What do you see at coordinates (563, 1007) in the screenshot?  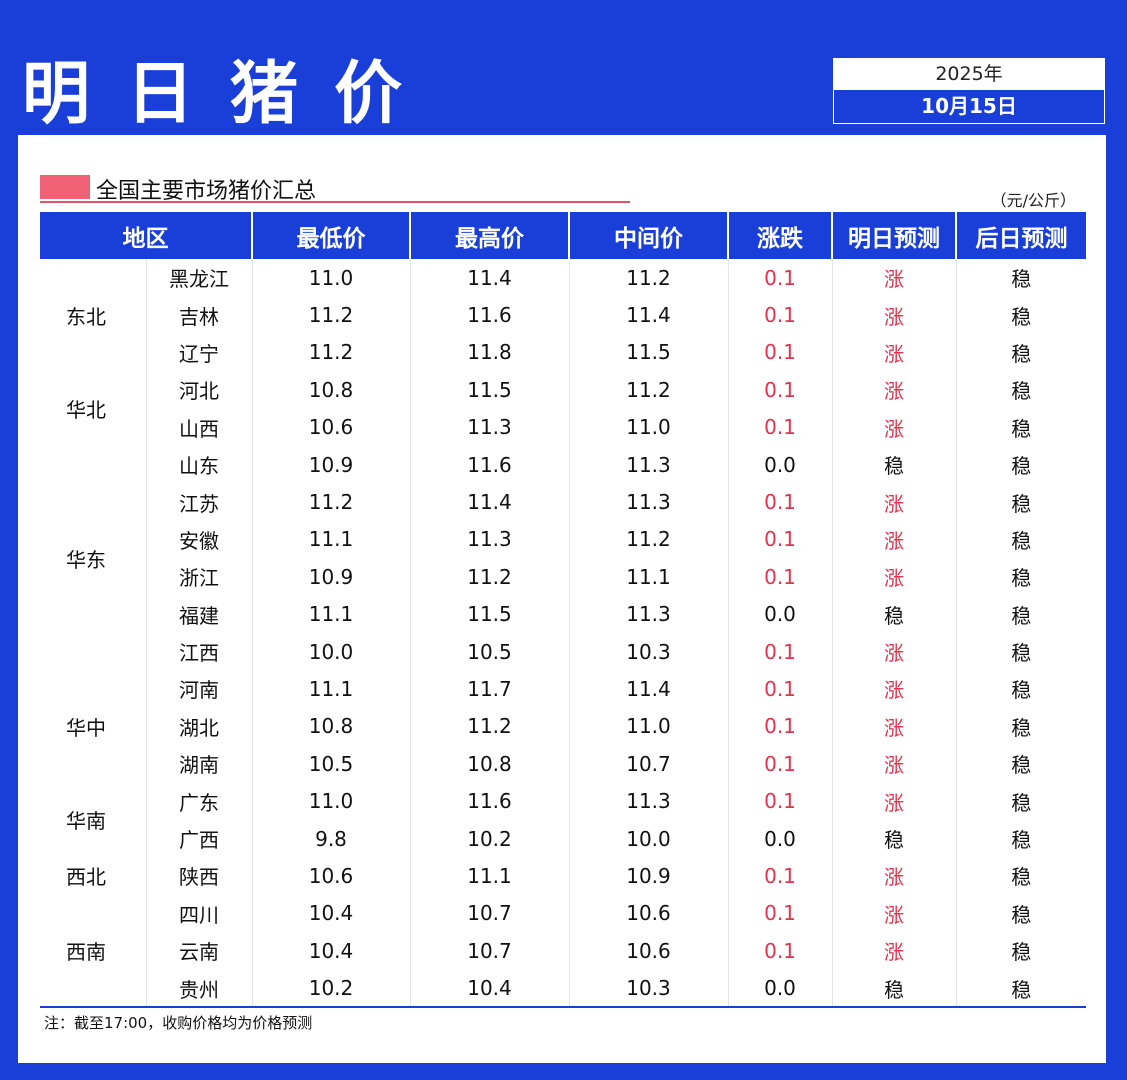 I see `table-bottom-line` at bounding box center [563, 1007].